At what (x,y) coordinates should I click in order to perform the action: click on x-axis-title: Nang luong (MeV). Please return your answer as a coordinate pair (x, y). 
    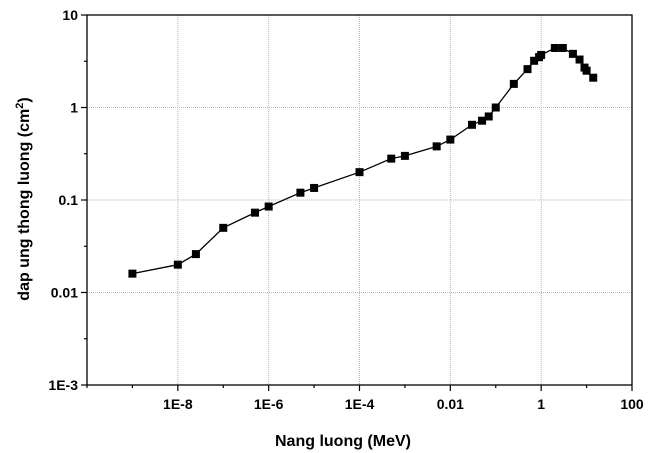
    Looking at the image, I should click on (343, 441).